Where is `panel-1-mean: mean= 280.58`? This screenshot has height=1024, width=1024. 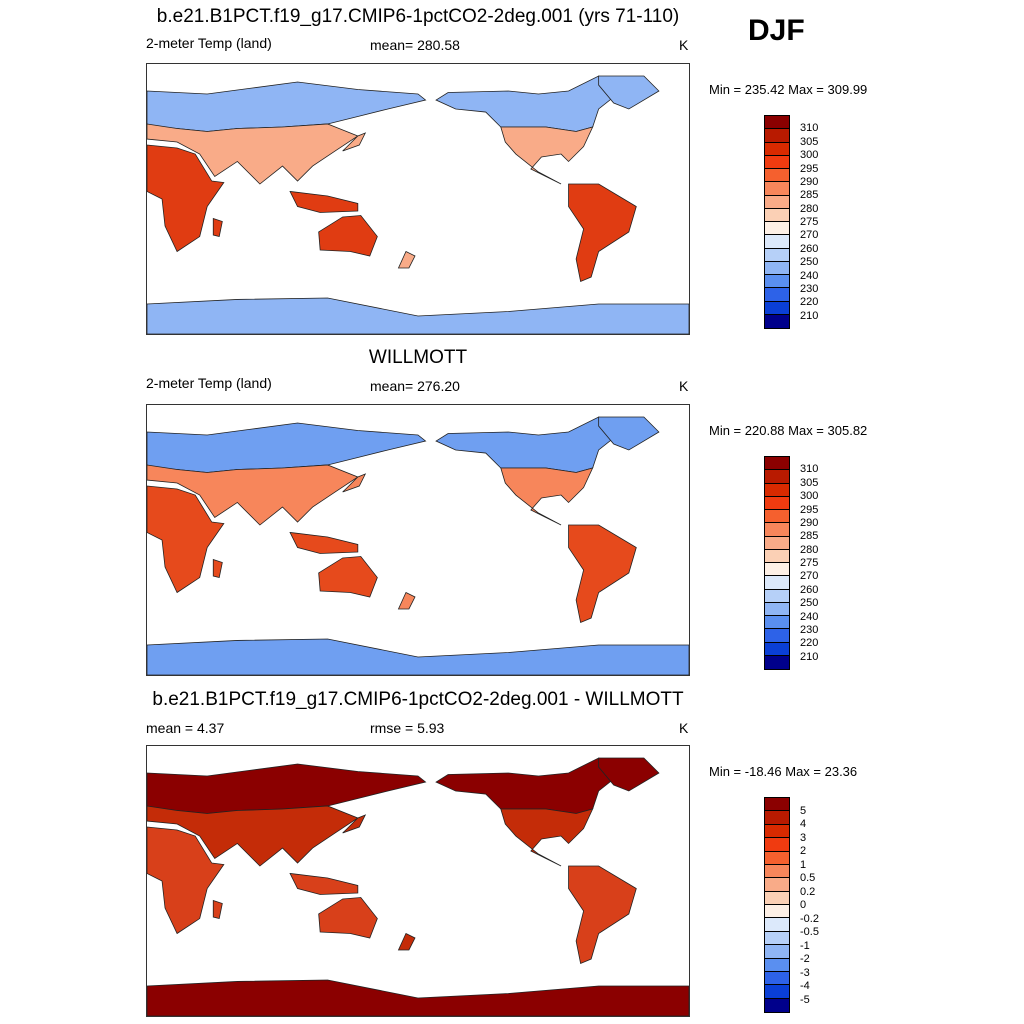
panel-1-mean: mean= 280.58 is located at coordinates (415, 45).